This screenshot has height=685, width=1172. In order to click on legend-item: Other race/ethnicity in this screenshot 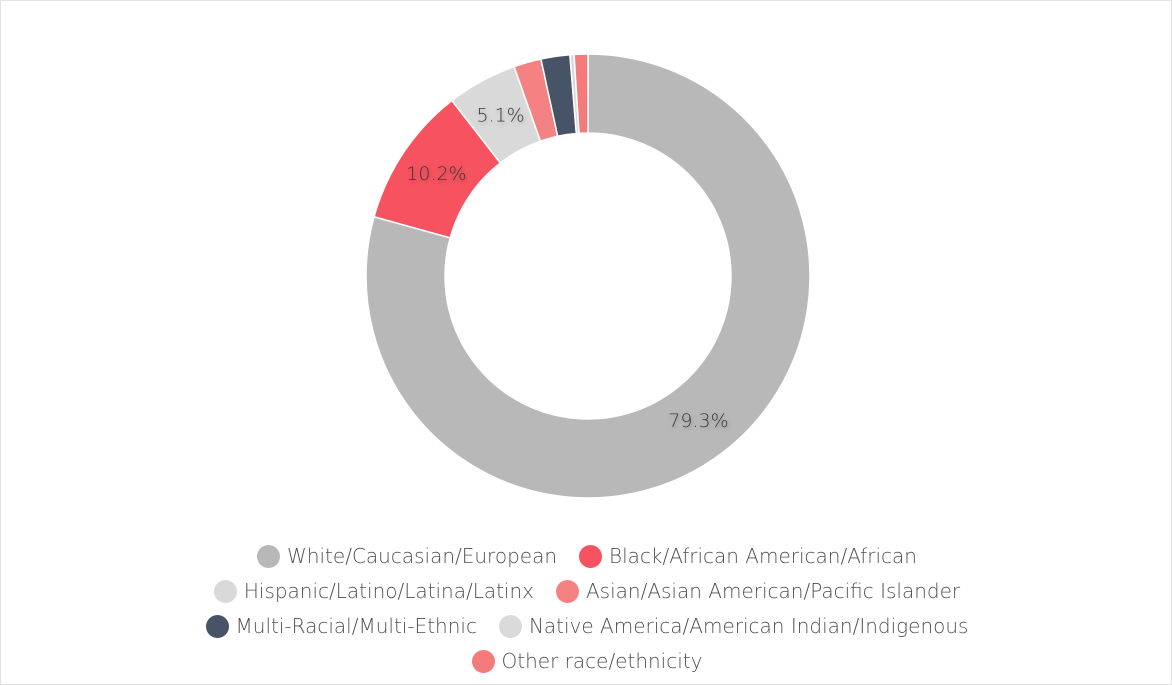, I will do `click(587, 661)`.